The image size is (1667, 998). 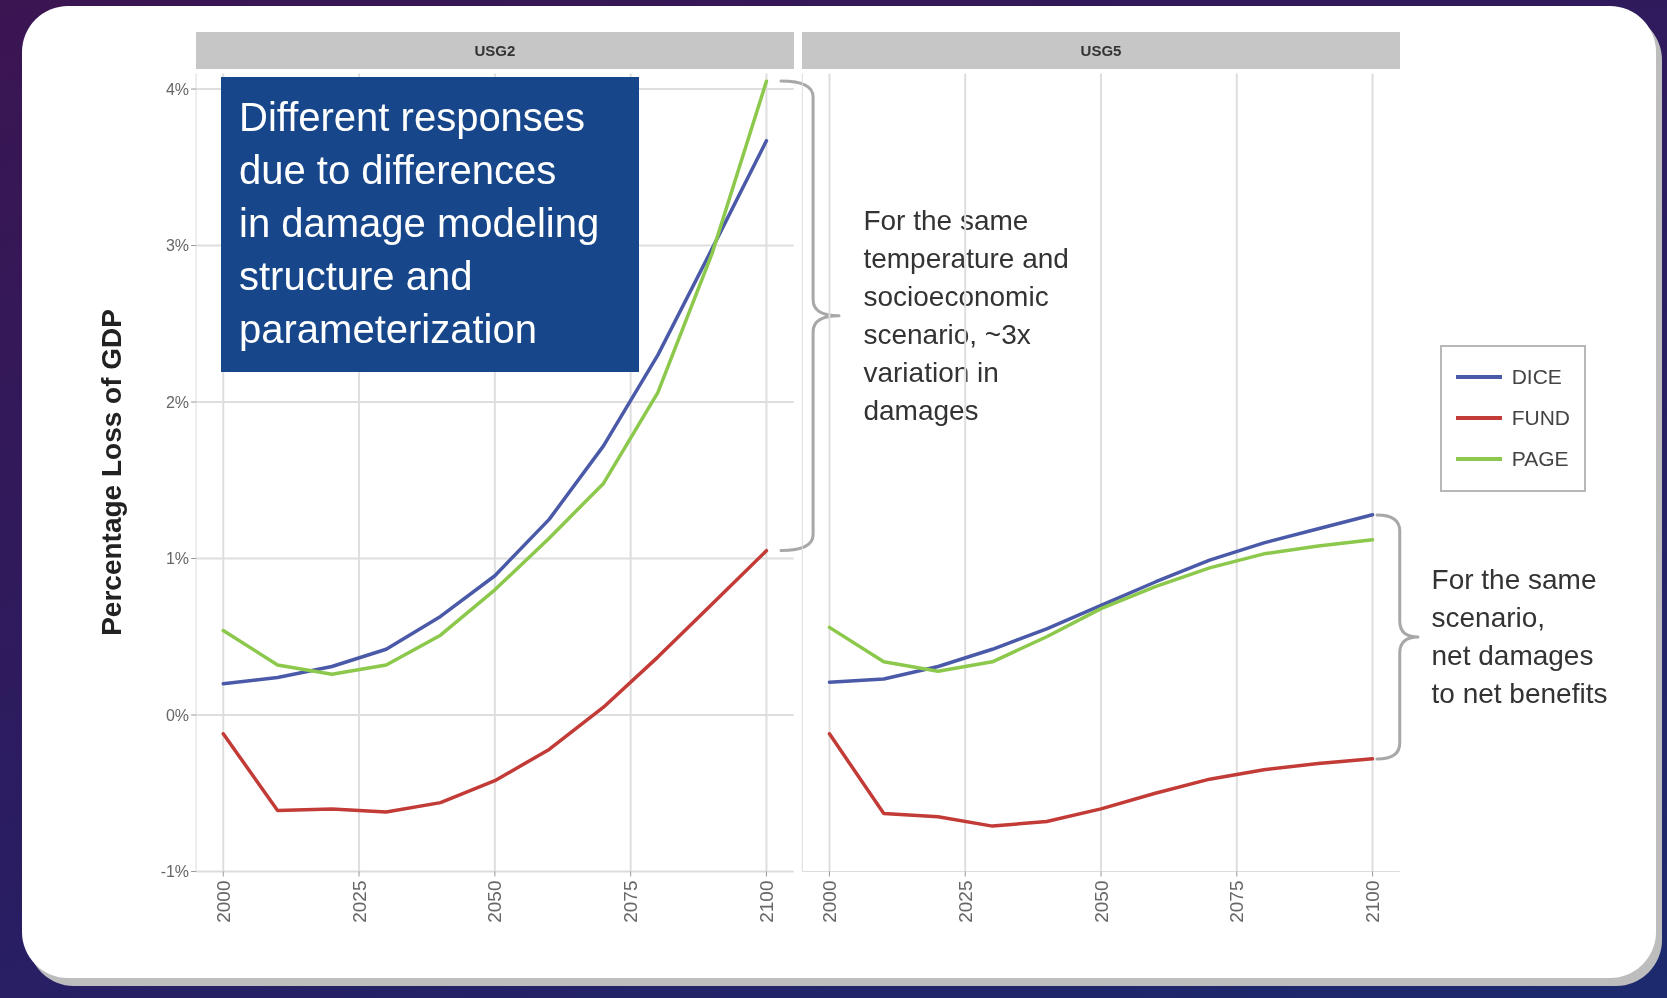 I want to click on y-tick-label: 4%, so click(x=177, y=89).